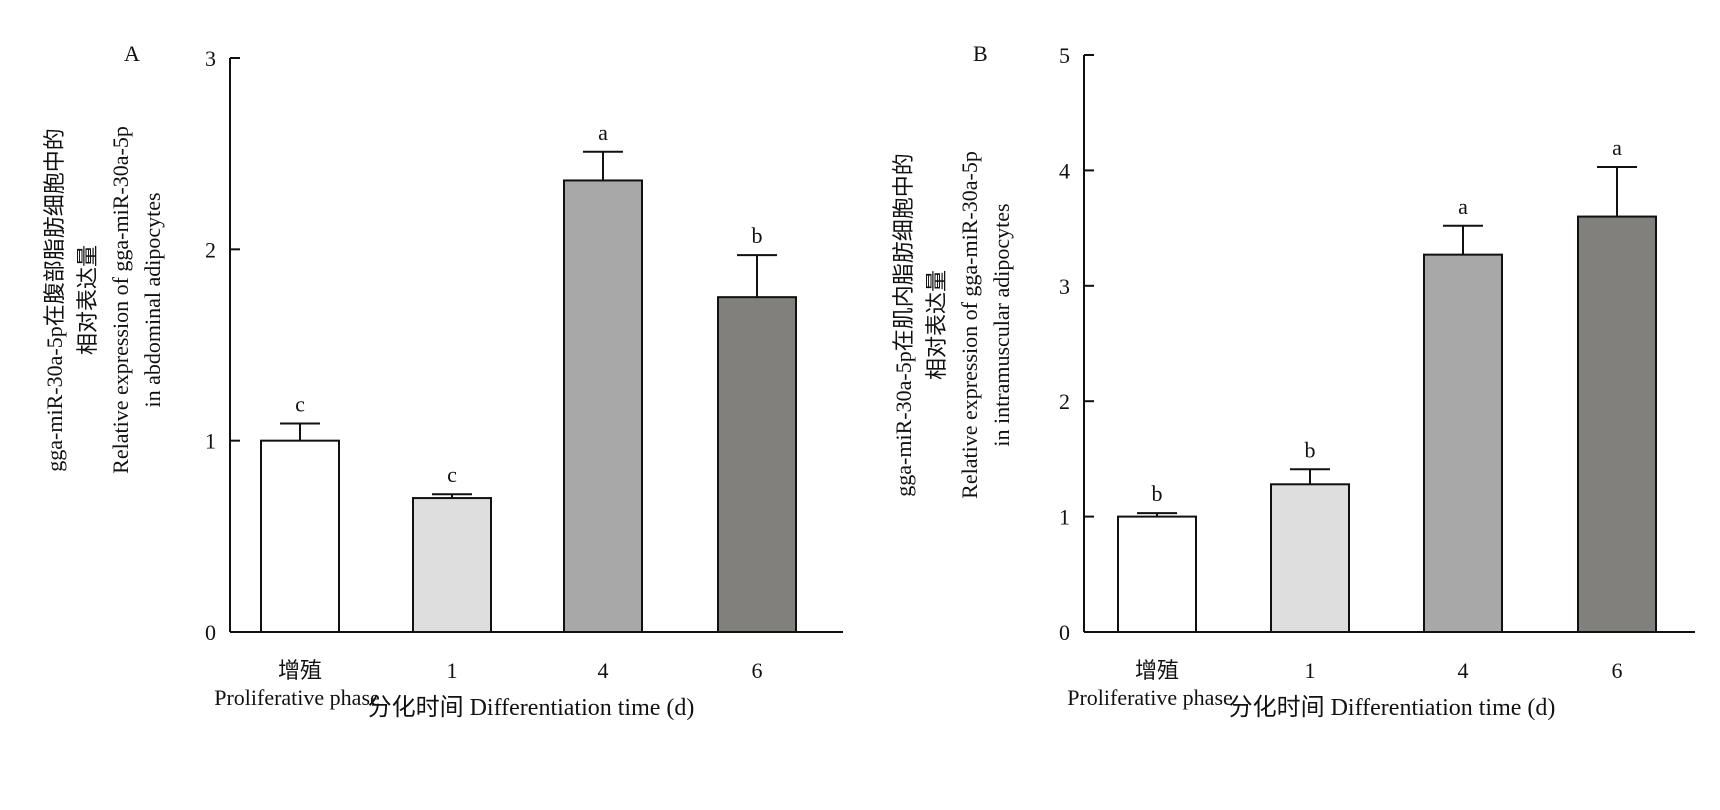  I want to click on panel-a-significance-2: a, so click(603, 132).